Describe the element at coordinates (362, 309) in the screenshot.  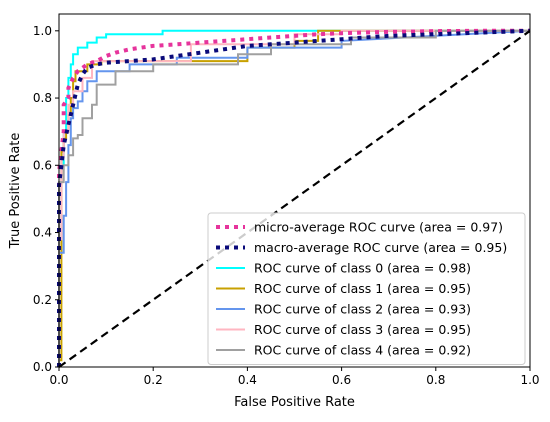
I see `legend-label: ROC curve of class 2 (area = 0.93)` at that location.